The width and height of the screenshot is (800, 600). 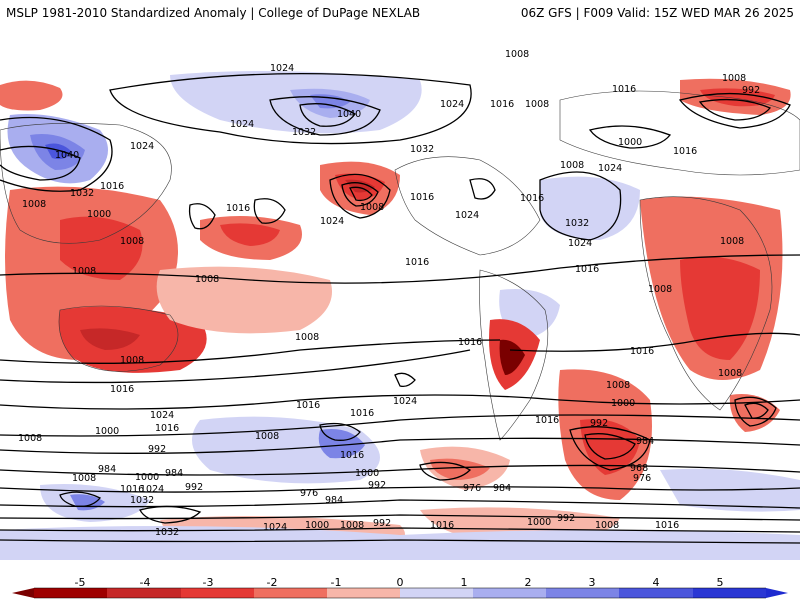 I want to click on colorbar-tick-label: -4, so click(x=145, y=582).